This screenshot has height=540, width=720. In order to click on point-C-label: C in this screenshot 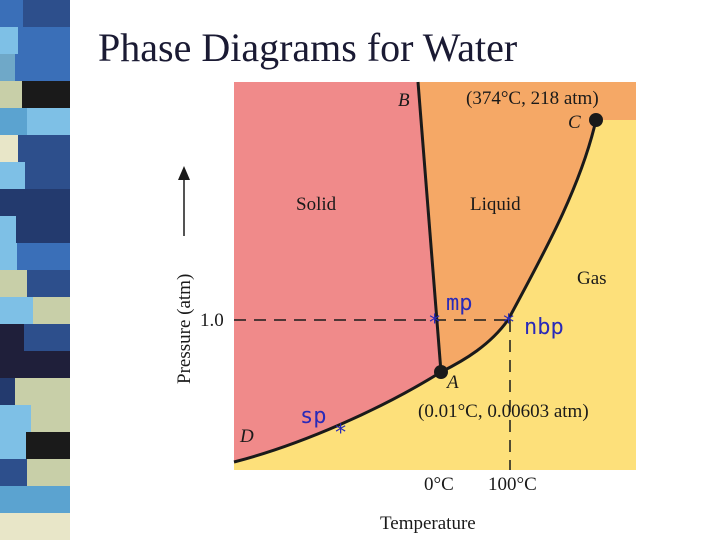, I will do `click(574, 122)`.